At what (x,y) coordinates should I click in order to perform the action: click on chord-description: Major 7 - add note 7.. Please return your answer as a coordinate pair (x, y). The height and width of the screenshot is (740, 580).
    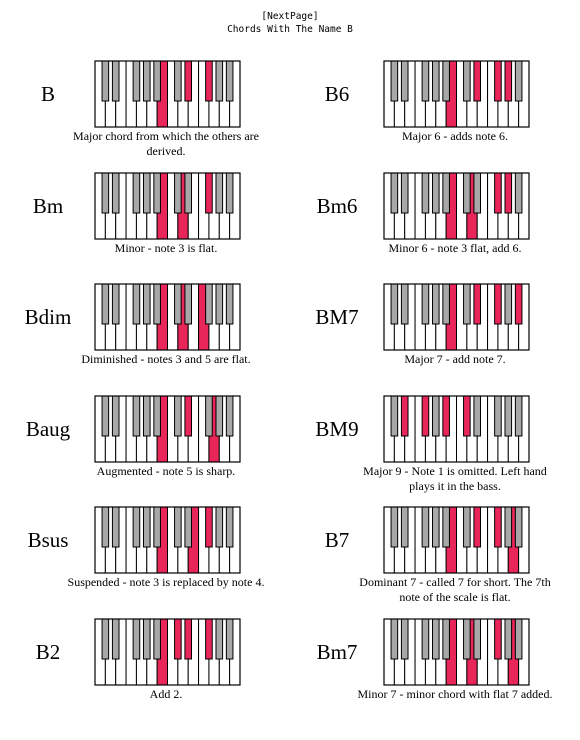
    Looking at the image, I should click on (455, 359).